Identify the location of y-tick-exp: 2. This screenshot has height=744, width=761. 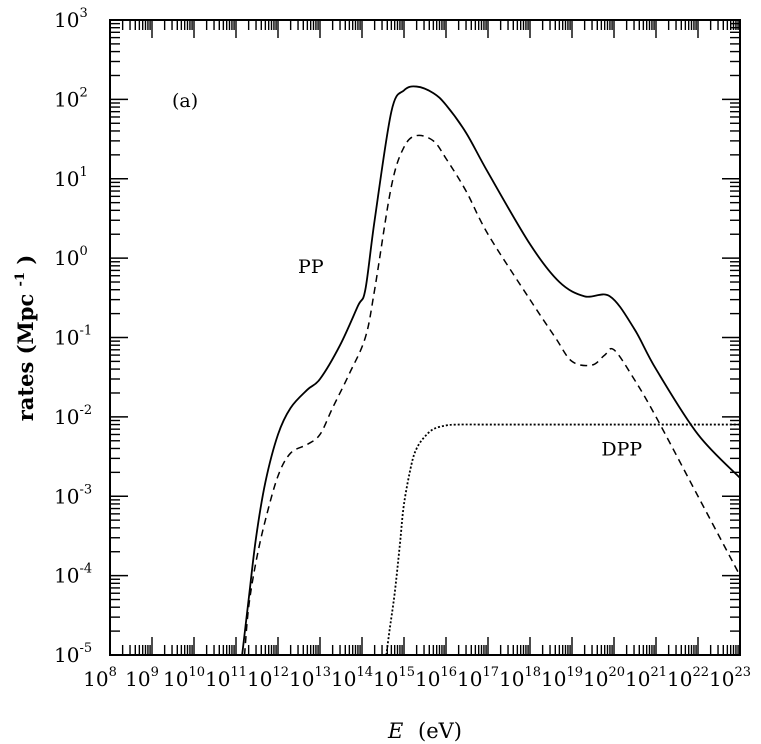
(83, 92).